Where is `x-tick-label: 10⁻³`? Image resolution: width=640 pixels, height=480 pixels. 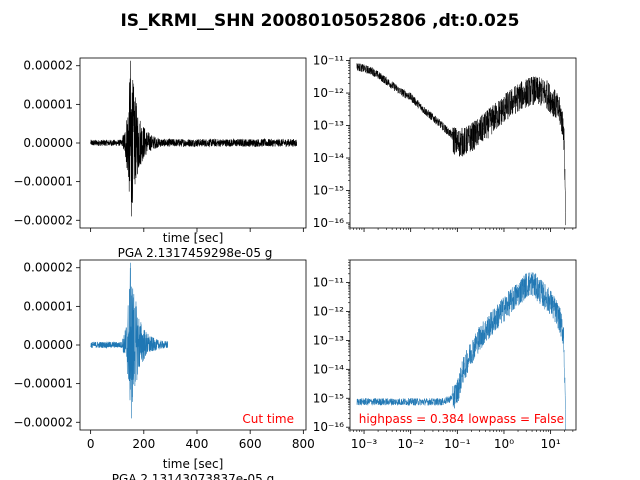 x-tick-label: 10⁻³ is located at coordinates (364, 444).